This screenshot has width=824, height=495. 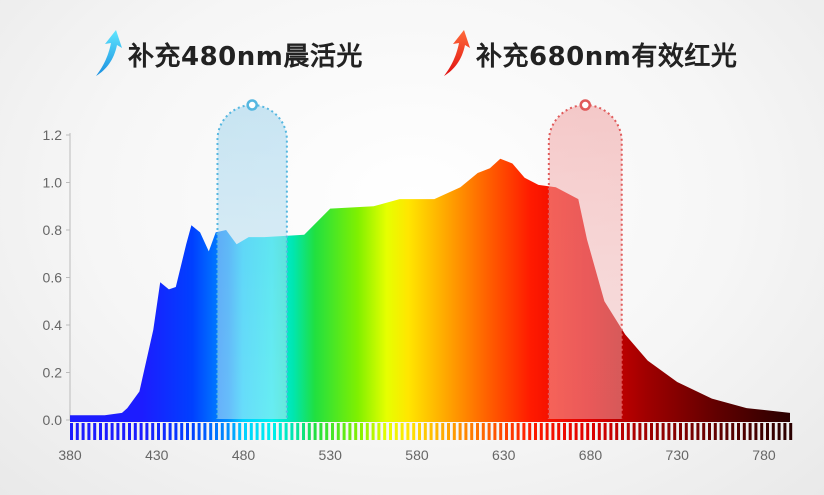 I want to click on y-tick-label: 0.4, so click(x=53, y=325).